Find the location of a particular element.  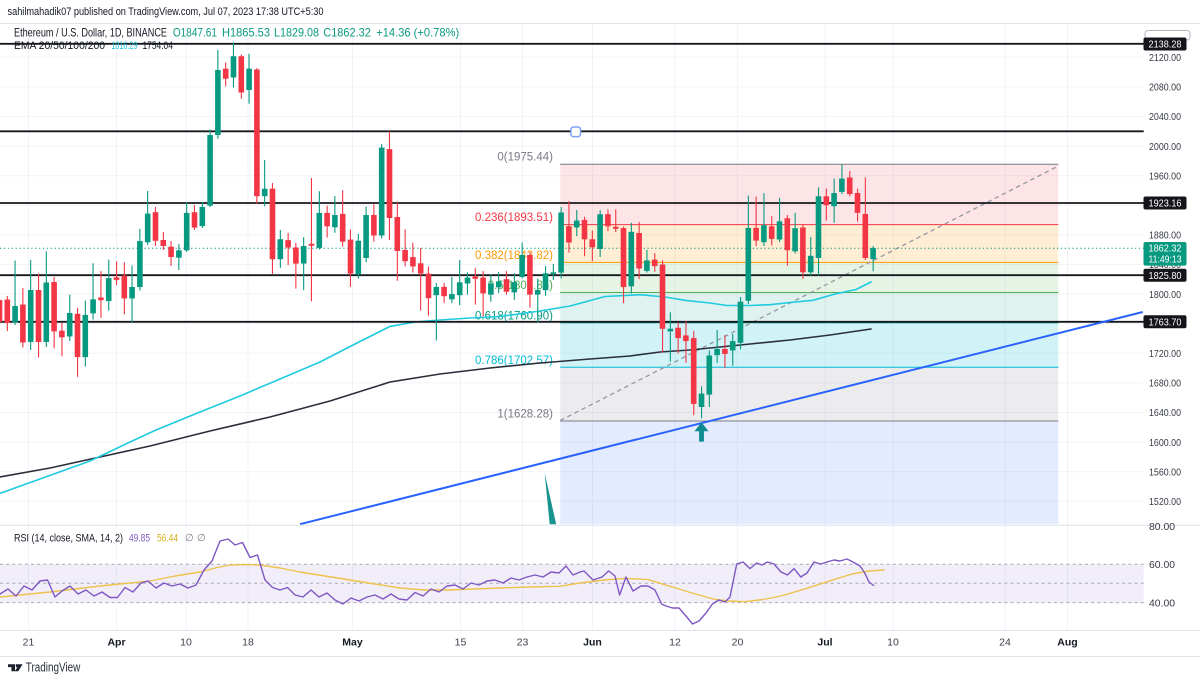

svg-text: 1520.00 is located at coordinates (1165, 502).